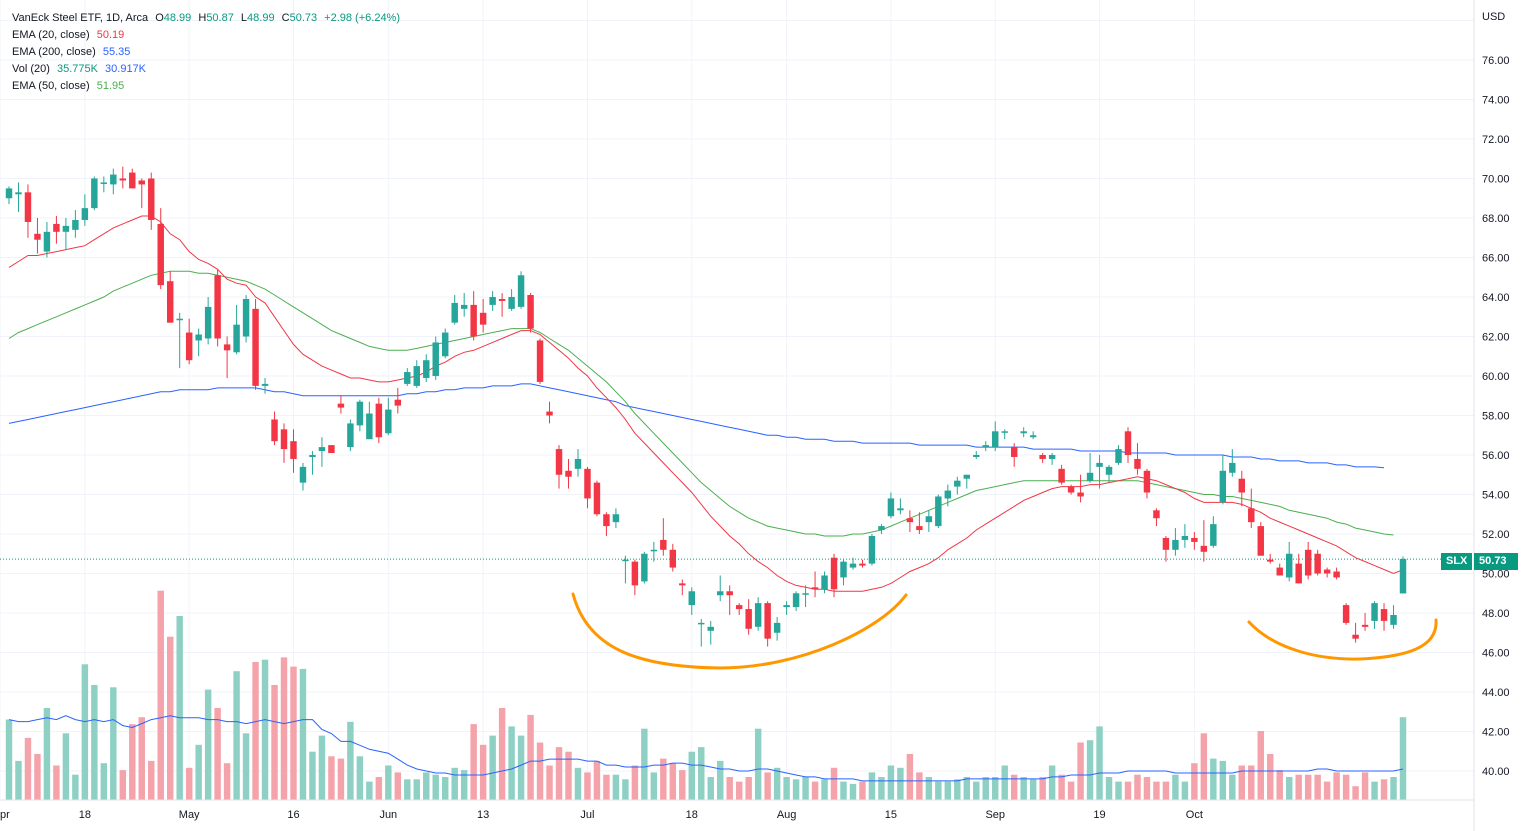 Image resolution: width=1531 pixels, height=831 pixels. What do you see at coordinates (1496, 61) in the screenshot?
I see `price-tick-label: 76.00` at bounding box center [1496, 61].